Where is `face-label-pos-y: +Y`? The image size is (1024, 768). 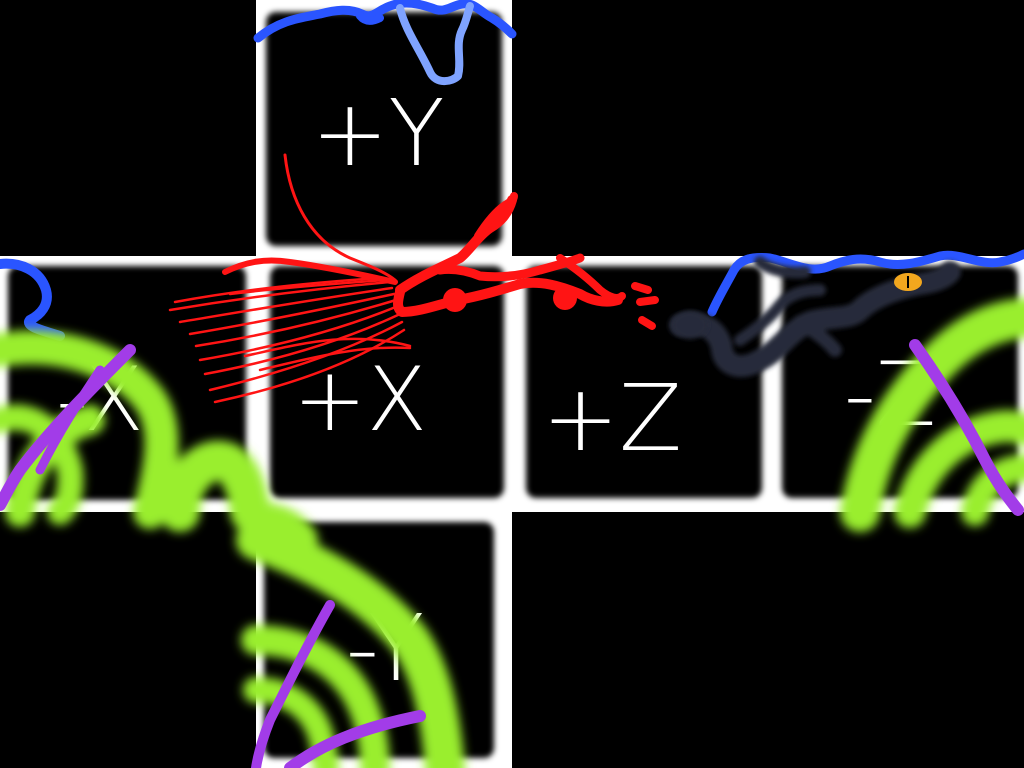
face-label-pos-y: +Y is located at coordinates (377, 133).